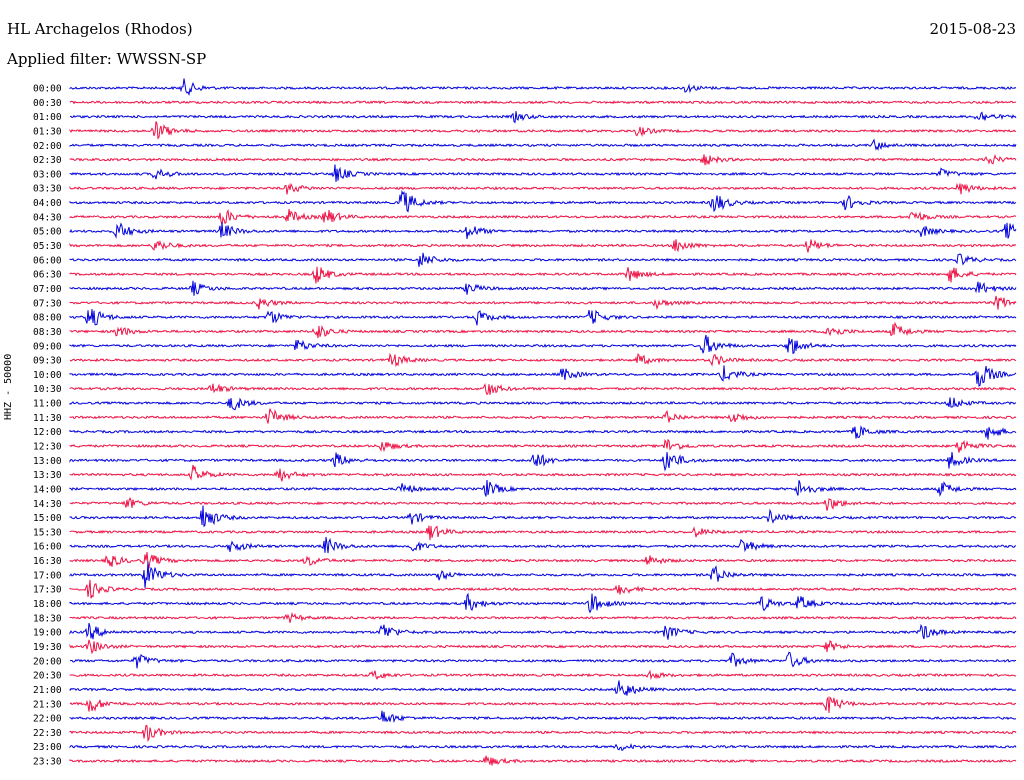 Image resolution: width=1024 pixels, height=780 pixels. I want to click on row-time-label: 20:00, so click(47, 661).